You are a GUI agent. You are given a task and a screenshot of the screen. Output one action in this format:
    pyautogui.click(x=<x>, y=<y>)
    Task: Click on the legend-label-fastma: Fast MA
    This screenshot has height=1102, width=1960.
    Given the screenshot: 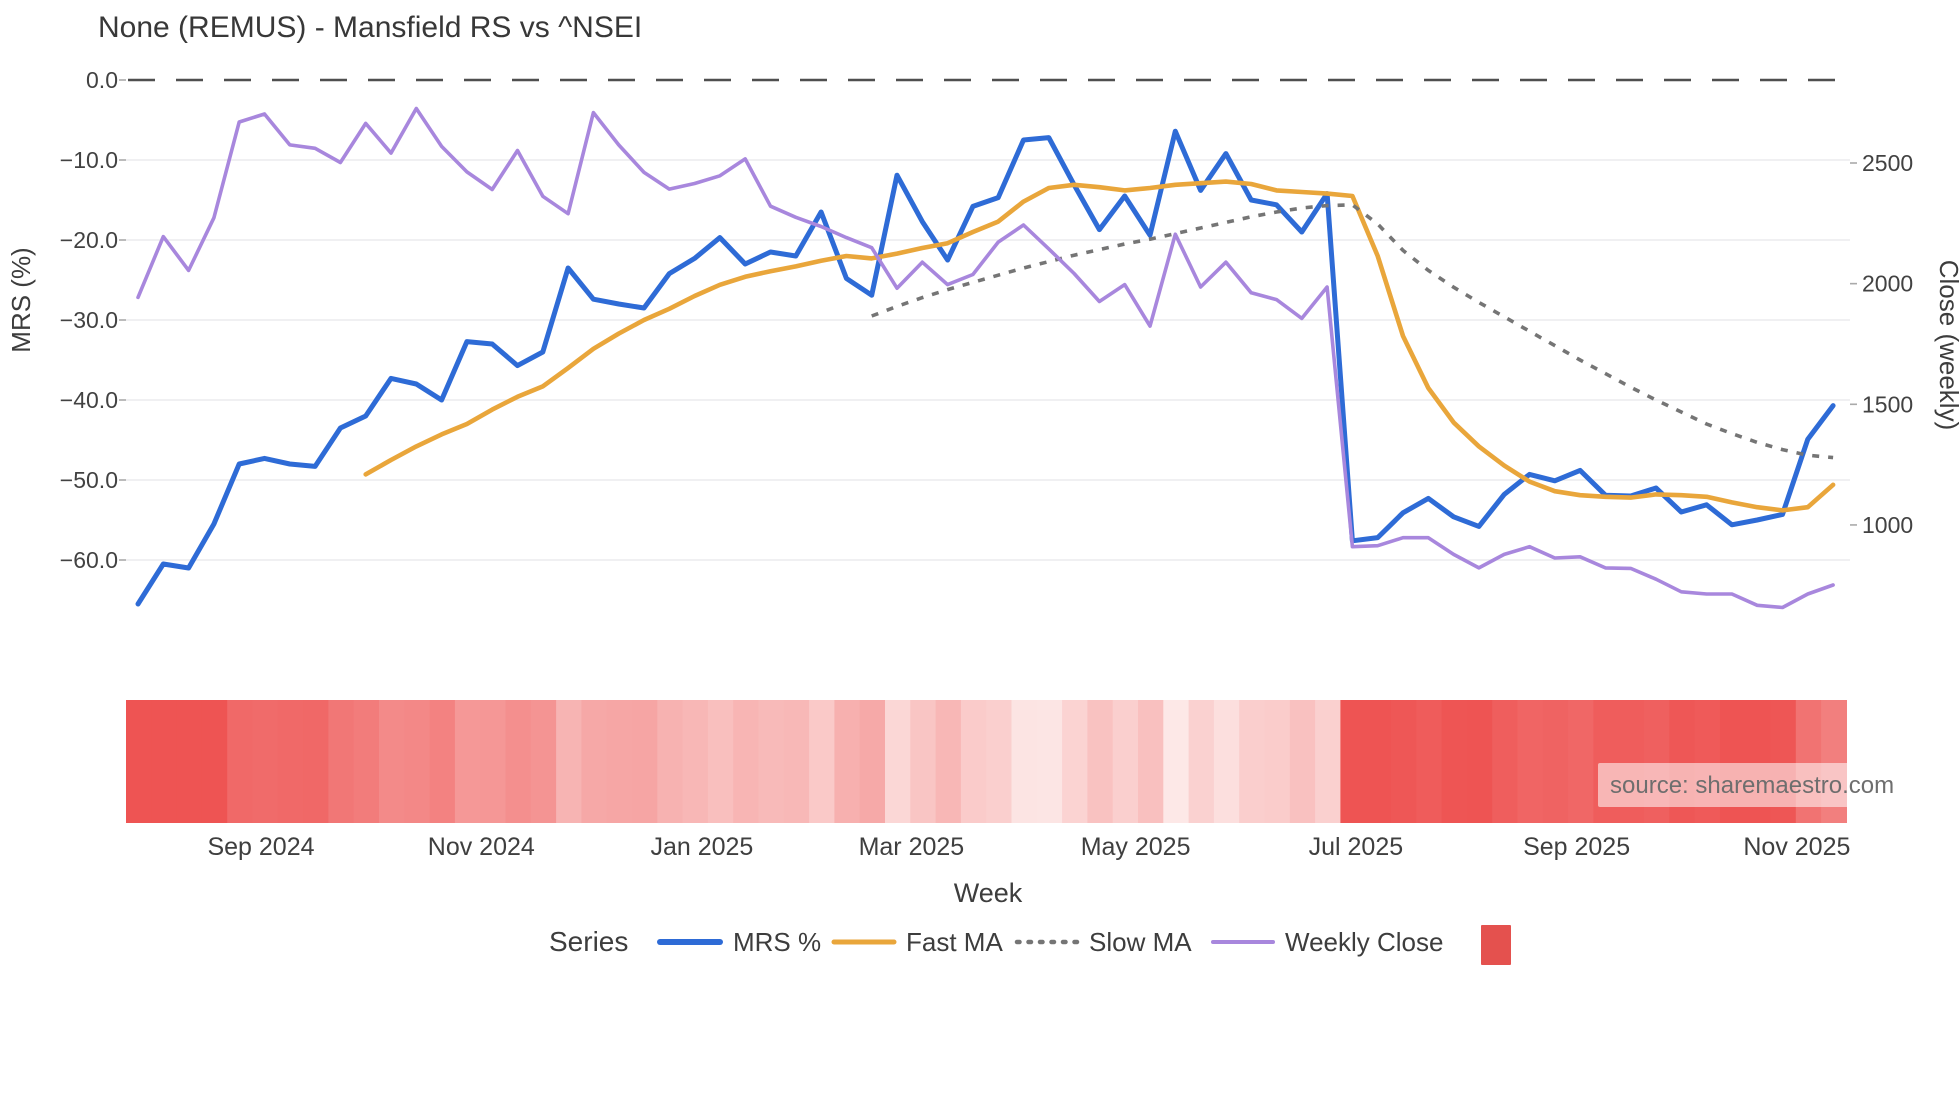 What is the action you would take?
    pyautogui.click(x=954, y=942)
    